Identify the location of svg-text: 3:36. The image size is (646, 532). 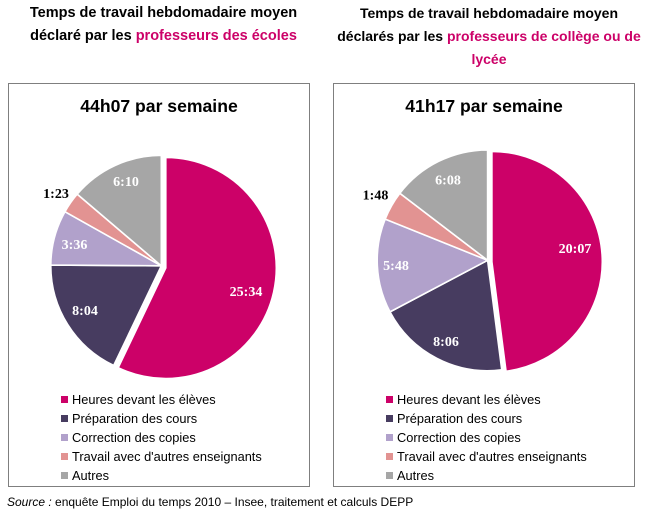
(75, 245).